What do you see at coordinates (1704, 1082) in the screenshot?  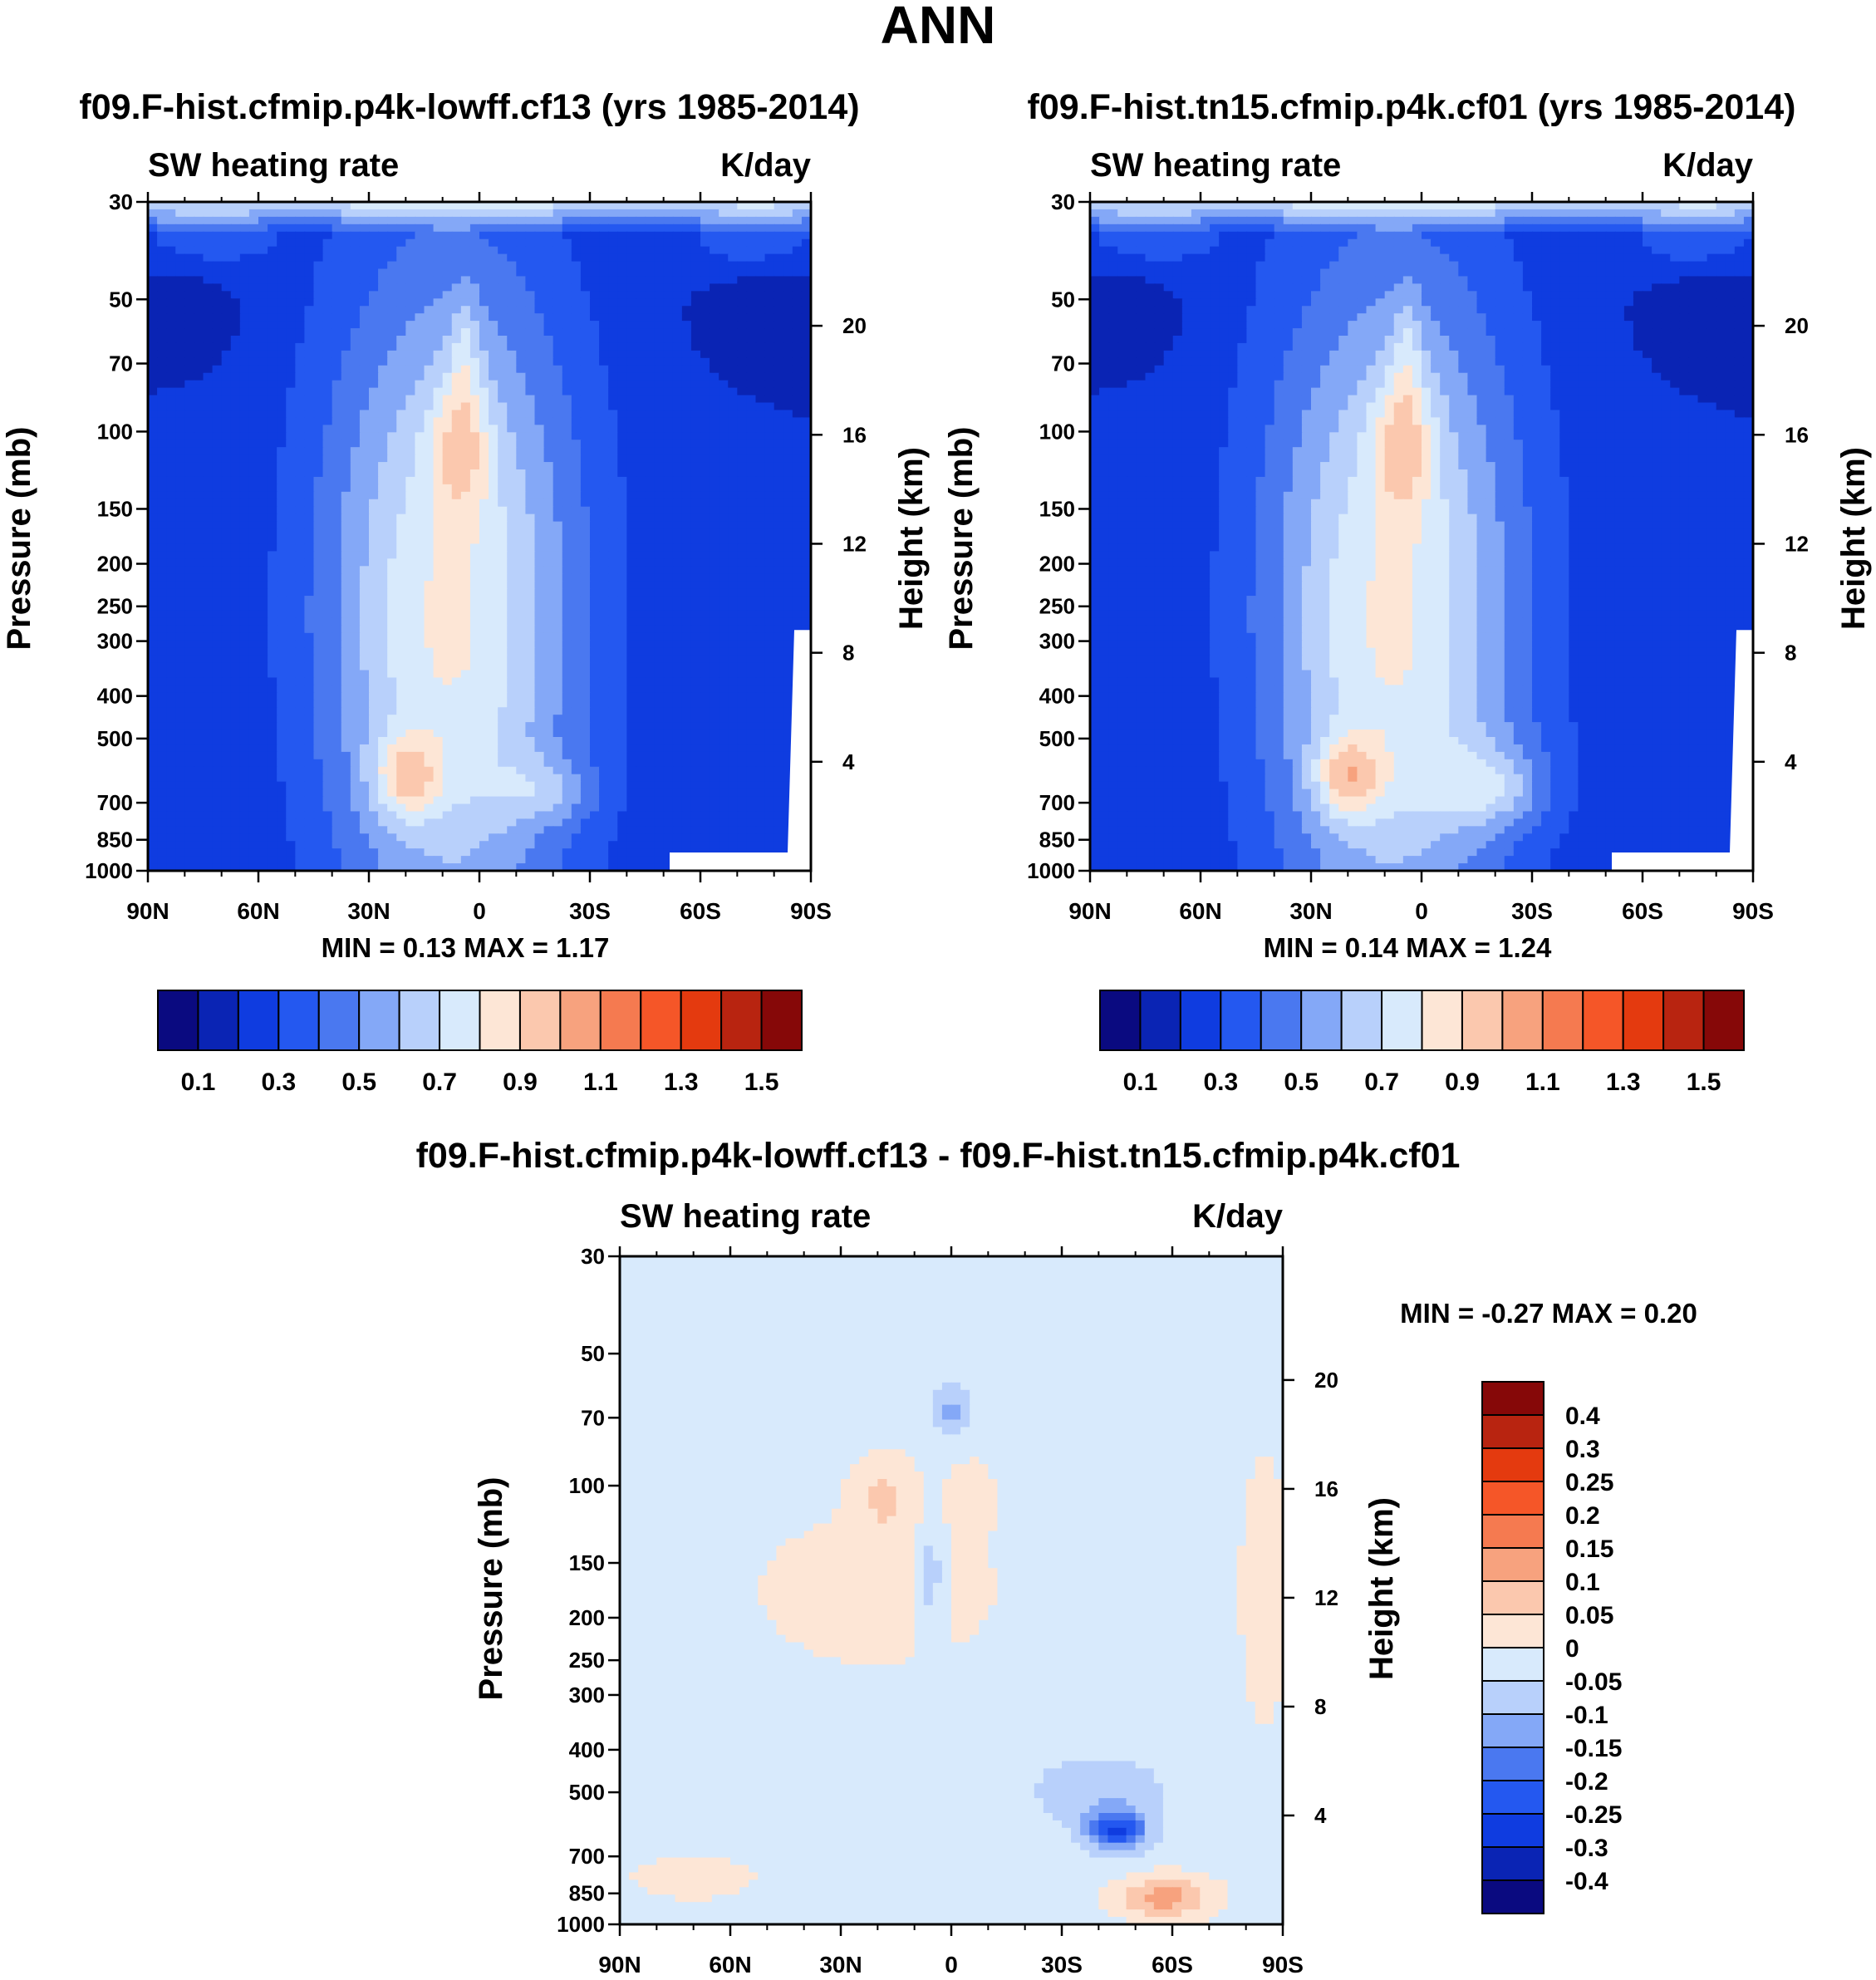 I see `colorbar-panel2-label: 1.5` at bounding box center [1704, 1082].